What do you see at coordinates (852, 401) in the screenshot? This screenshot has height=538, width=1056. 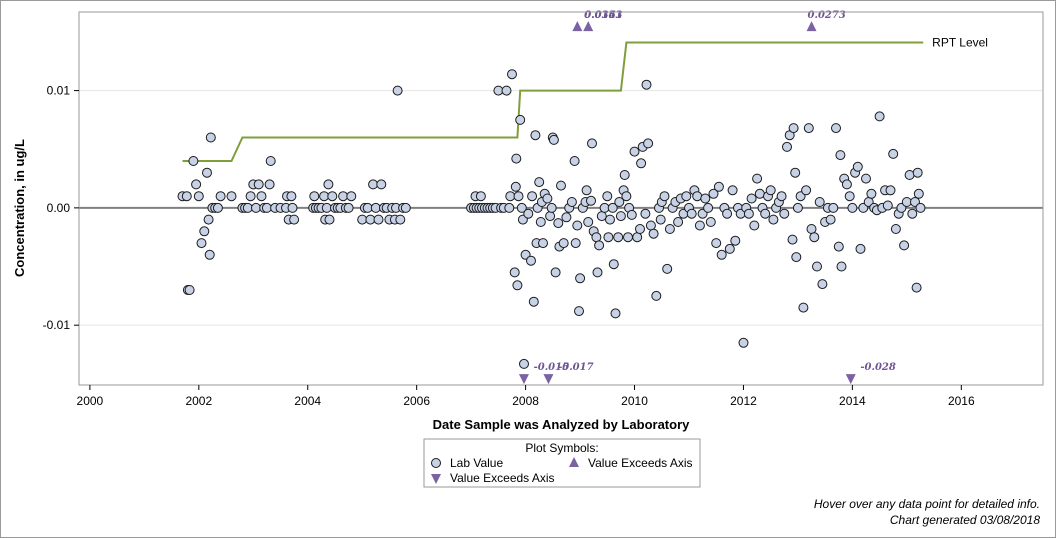 I see `x-tick-label-7: 2014` at bounding box center [852, 401].